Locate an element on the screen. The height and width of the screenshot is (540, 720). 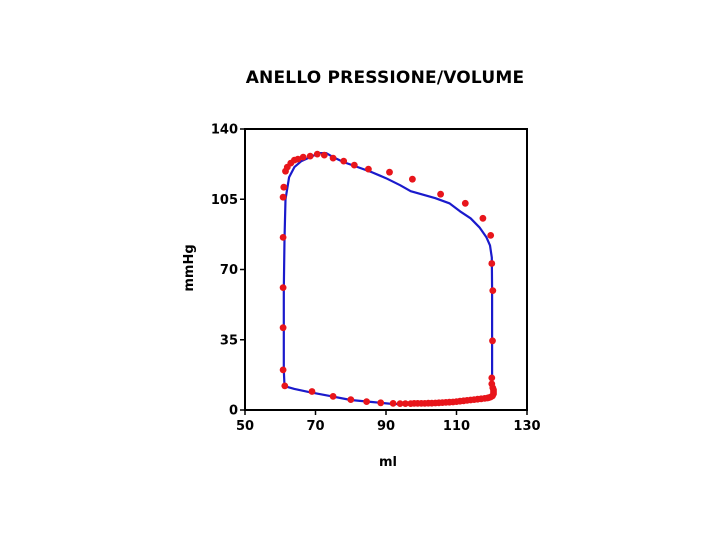
chart-title: ANELLO PRESSIONE/VOLUME is located at coordinates (385, 78).